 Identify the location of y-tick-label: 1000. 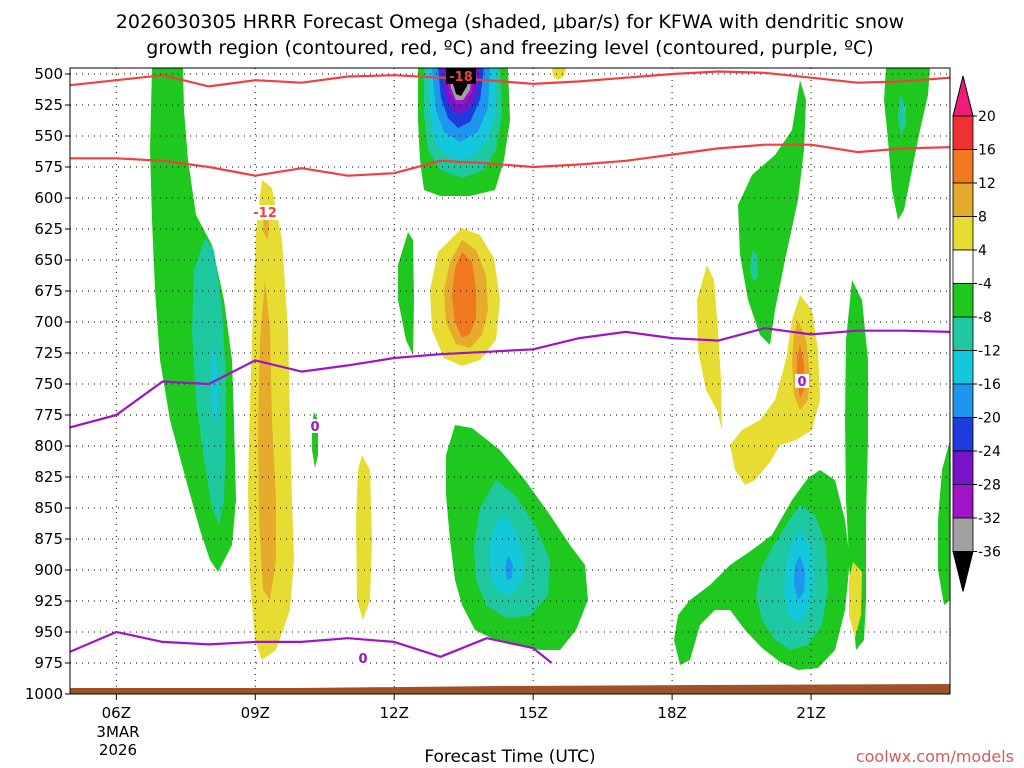
(44, 694).